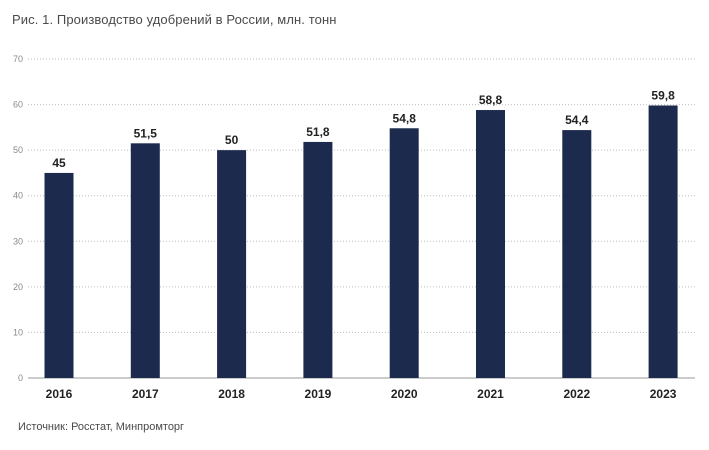 This screenshot has height=450, width=709. I want to click on y-tick-label: 30, so click(18, 241).